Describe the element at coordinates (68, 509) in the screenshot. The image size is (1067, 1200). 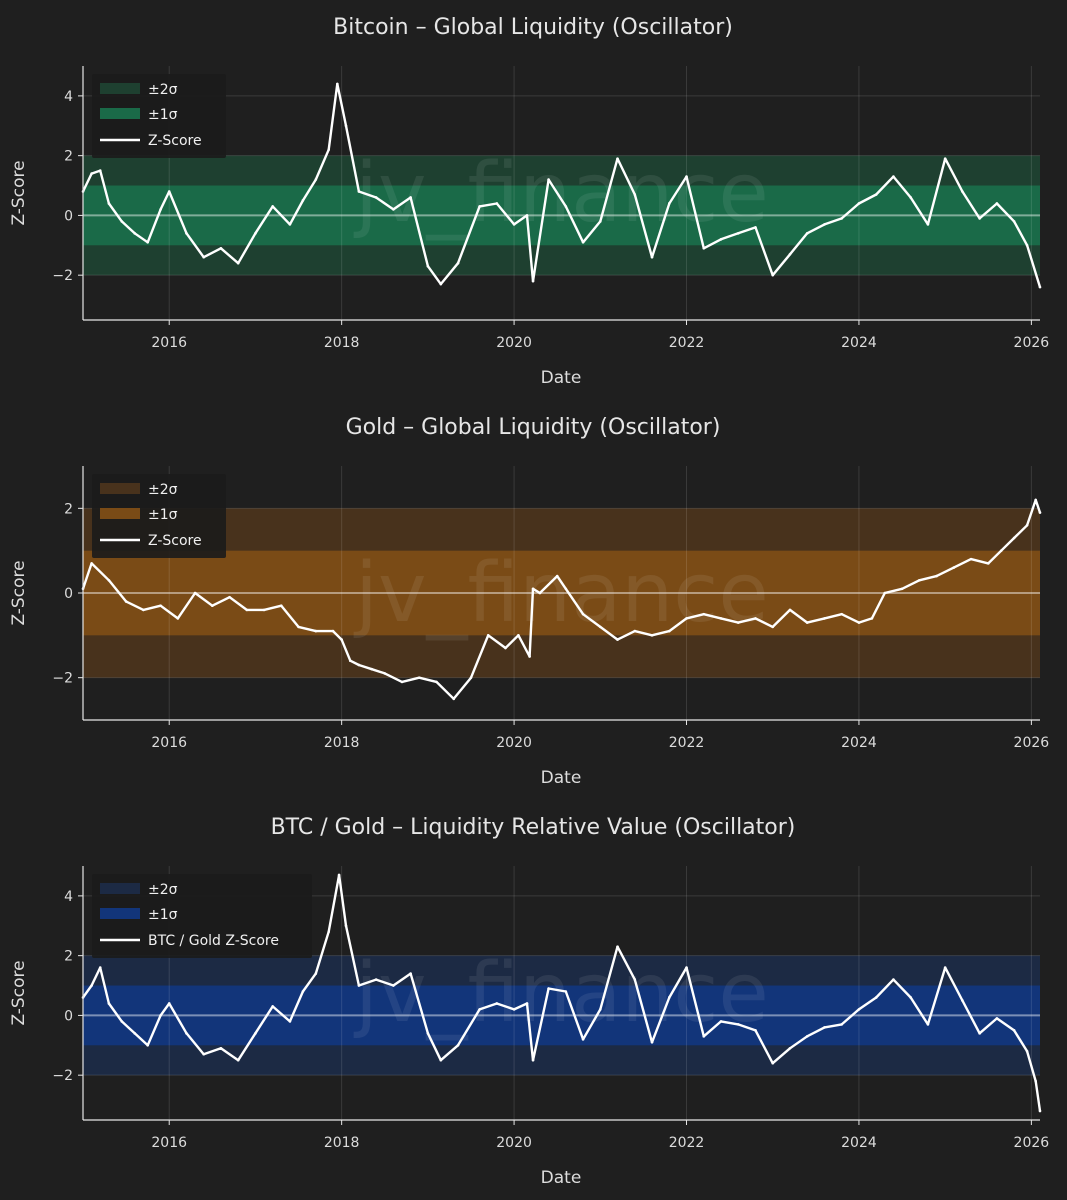
I see `y-tick-label: 2` at that location.